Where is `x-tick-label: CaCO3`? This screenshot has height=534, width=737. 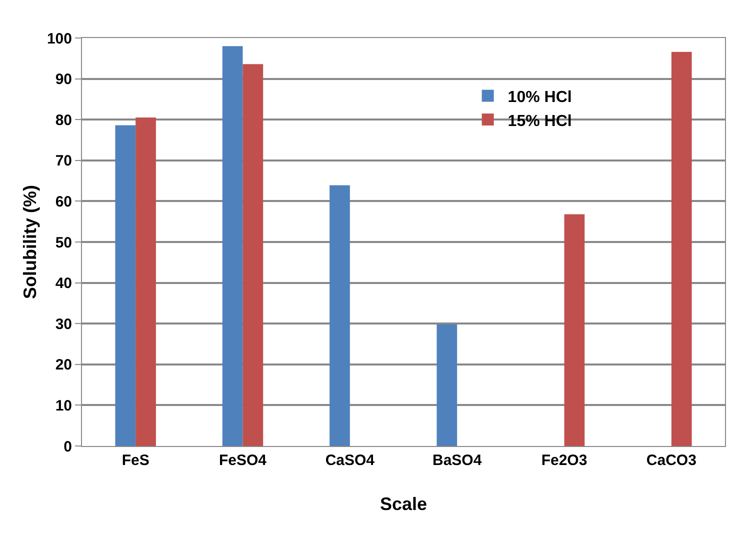 x-tick-label: CaCO3 is located at coordinates (671, 460).